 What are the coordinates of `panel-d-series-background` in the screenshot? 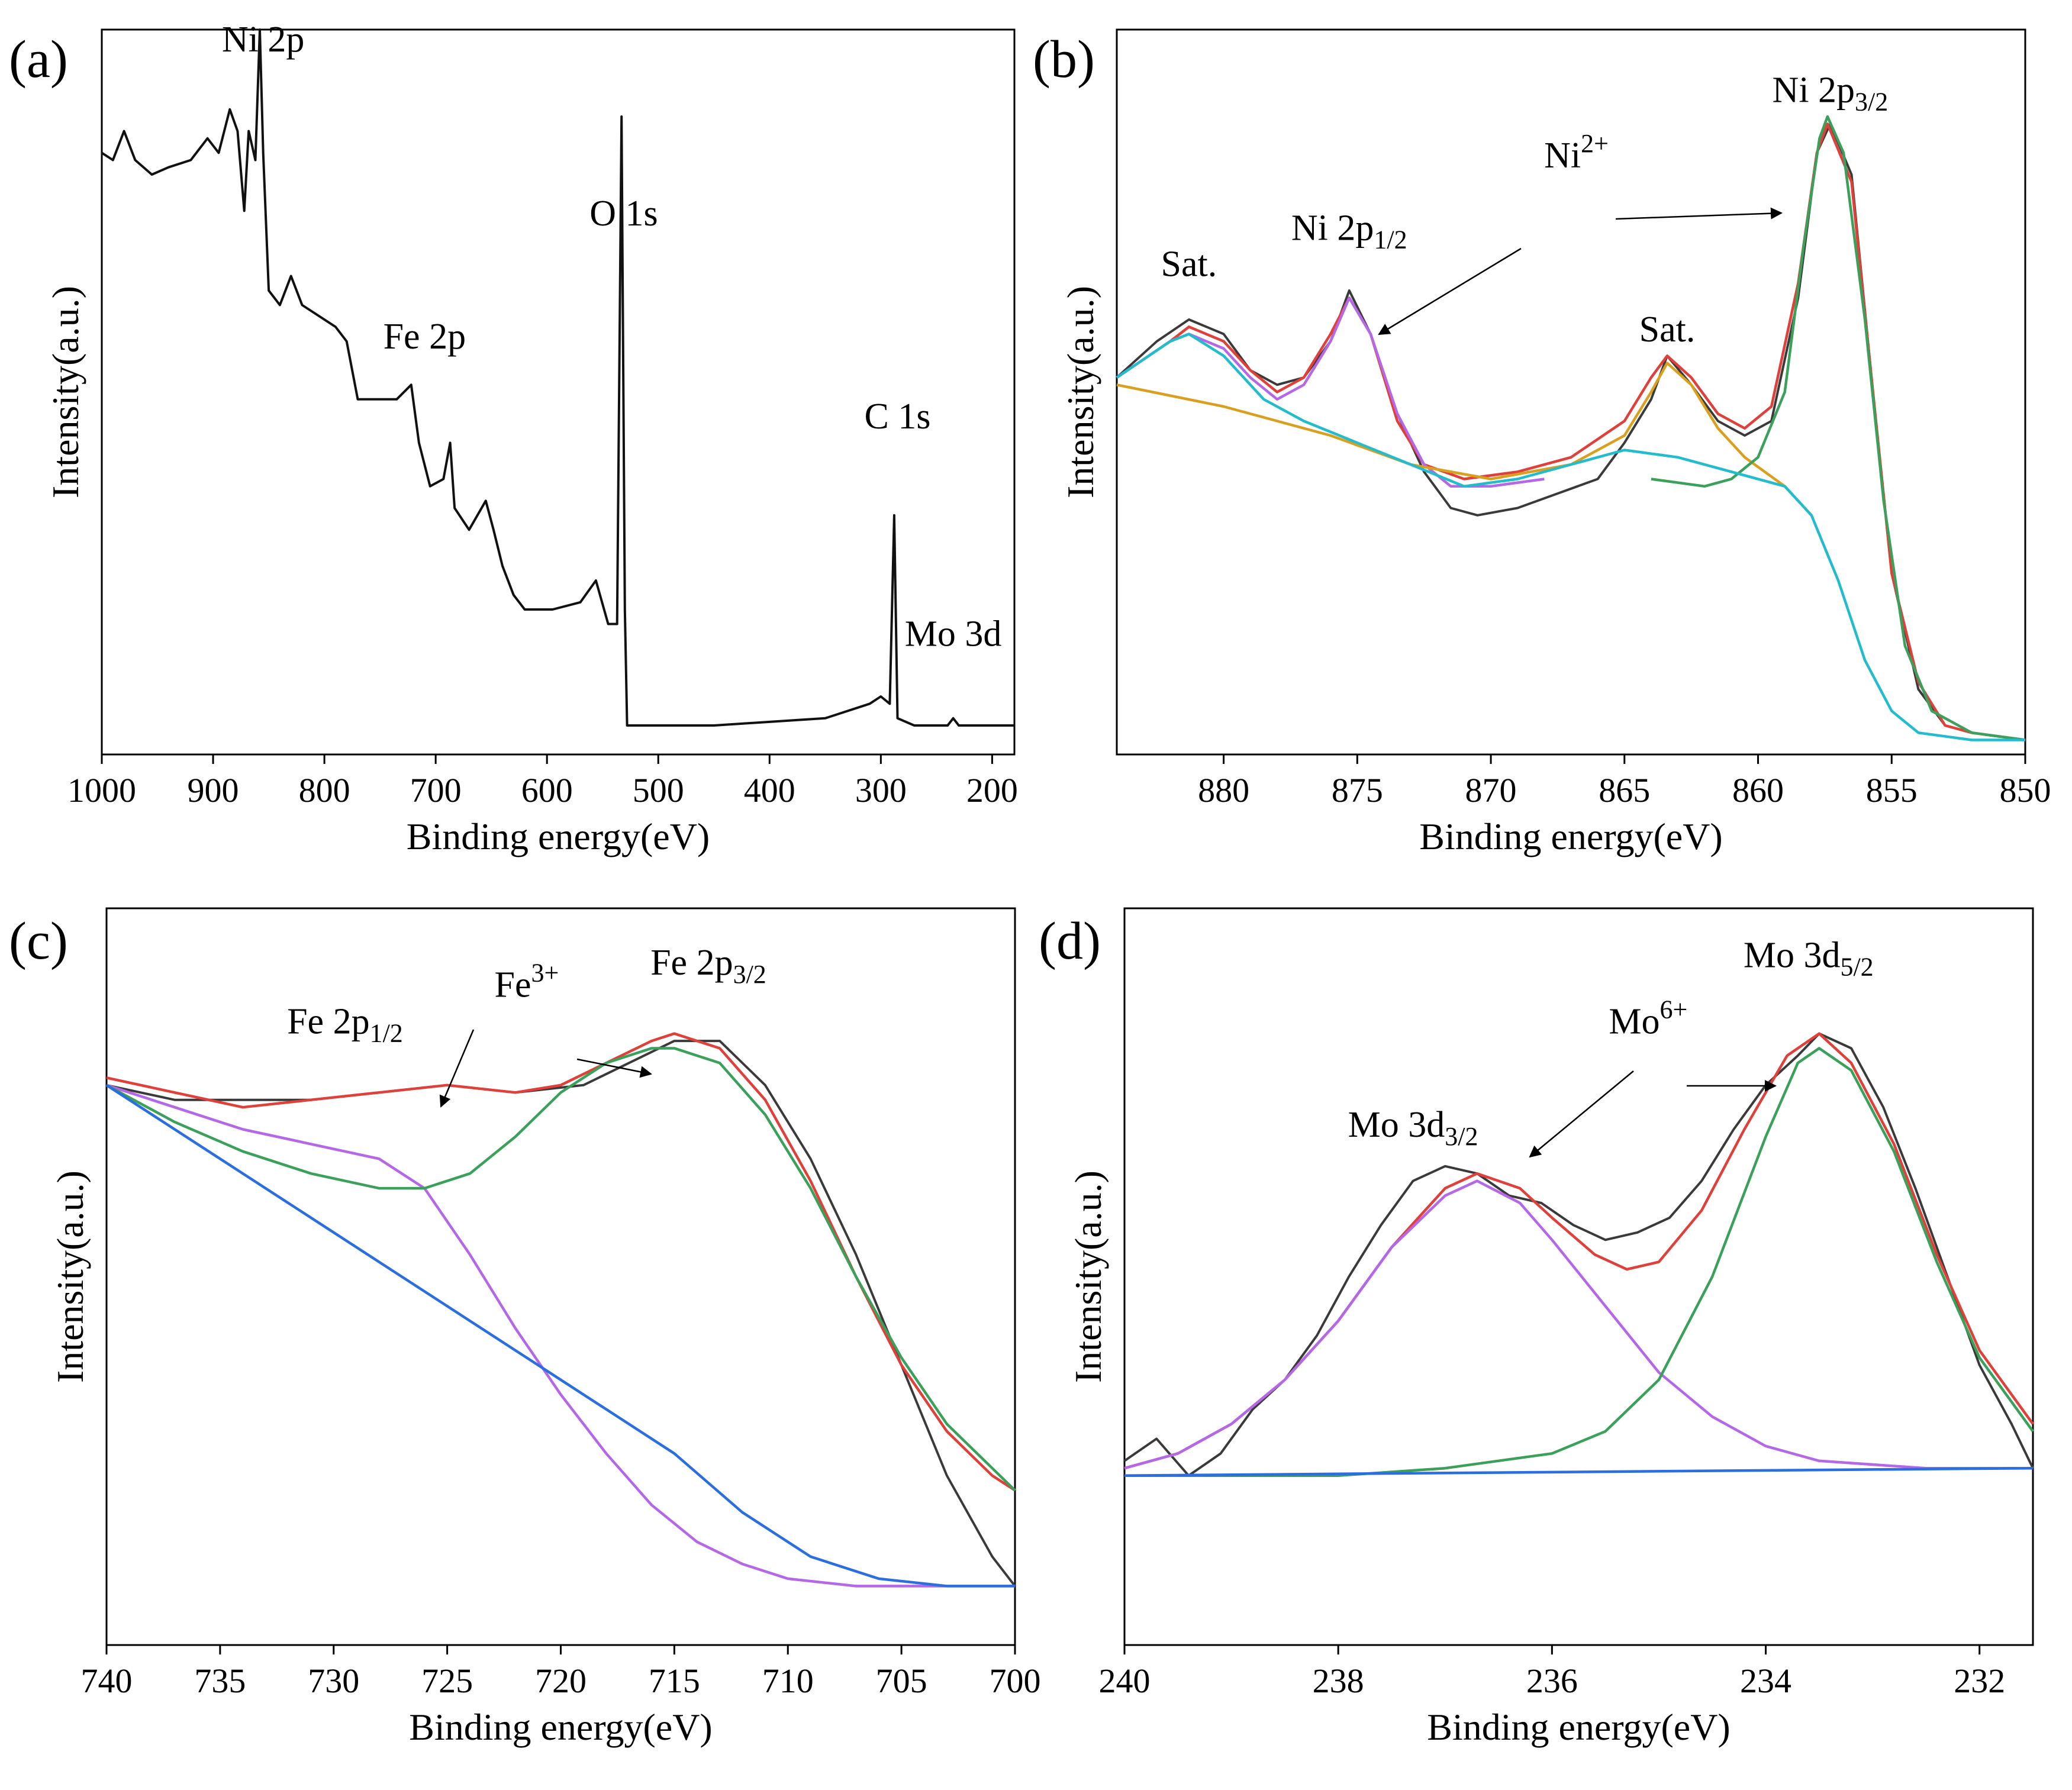 It's located at (1579, 1471).